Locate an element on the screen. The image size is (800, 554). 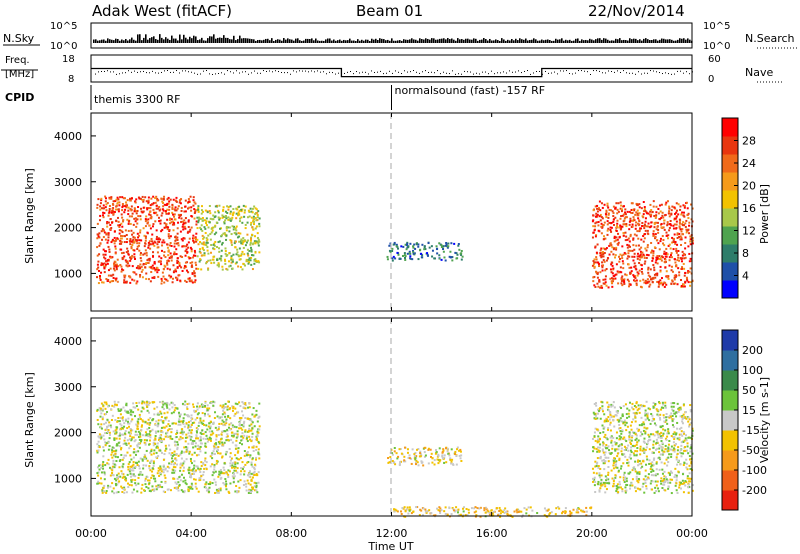
radar-title: Adak West (fitACF) is located at coordinates (162, 11).